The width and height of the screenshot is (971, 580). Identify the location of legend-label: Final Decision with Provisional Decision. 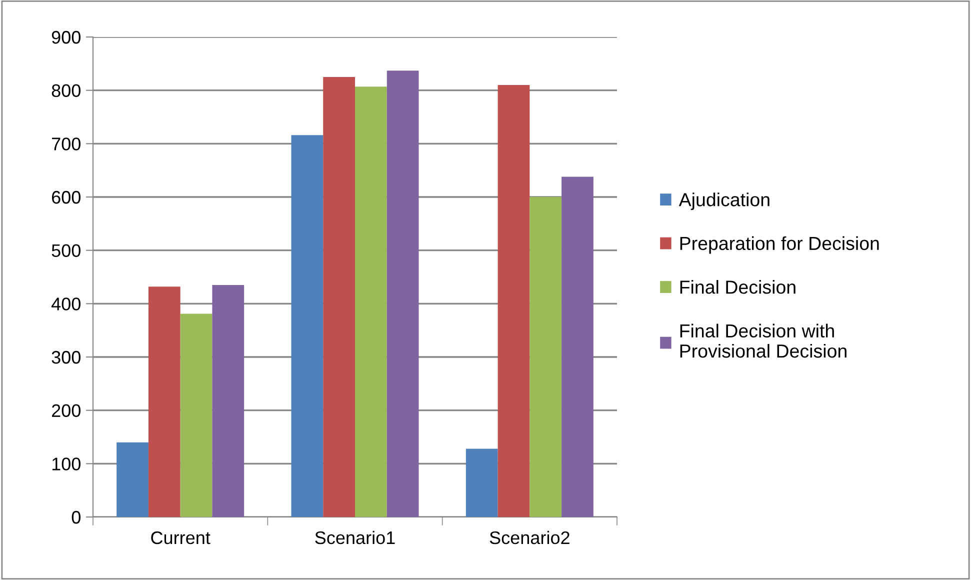
(763, 341).